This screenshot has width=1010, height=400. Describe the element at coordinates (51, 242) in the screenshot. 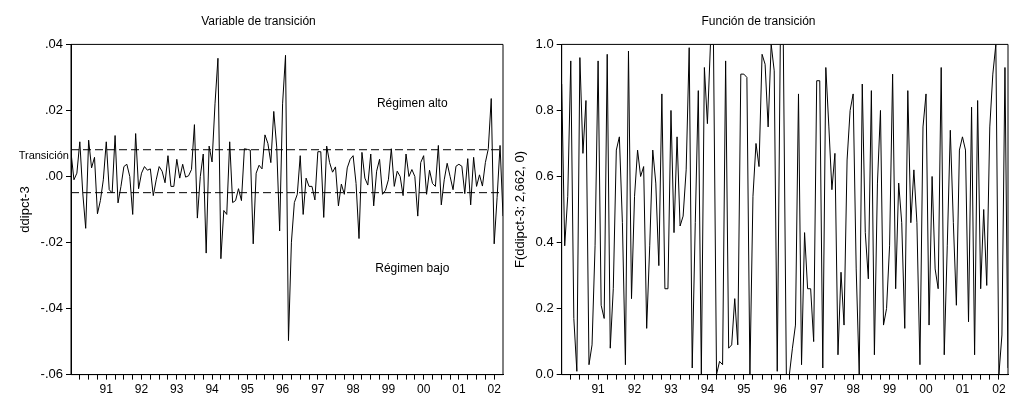

I see `y-tick-label: -.02` at that location.